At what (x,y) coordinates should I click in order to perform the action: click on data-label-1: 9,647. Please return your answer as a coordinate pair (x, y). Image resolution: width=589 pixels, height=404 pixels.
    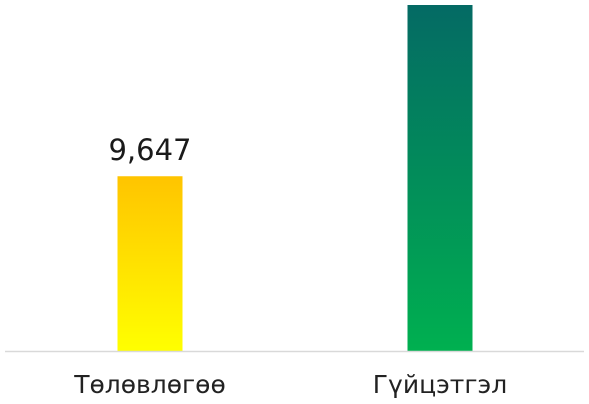
    Looking at the image, I should click on (149, 150).